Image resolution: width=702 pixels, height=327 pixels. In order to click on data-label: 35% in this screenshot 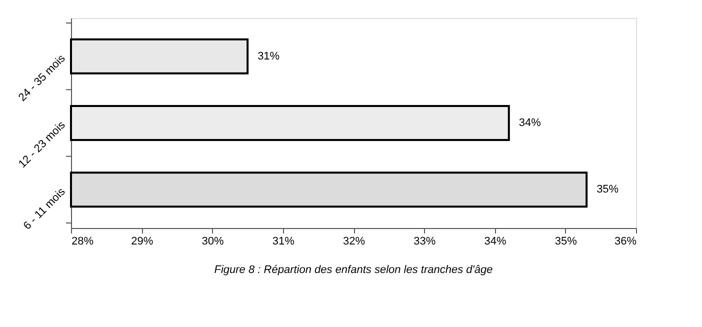, I will do `click(607, 190)`.